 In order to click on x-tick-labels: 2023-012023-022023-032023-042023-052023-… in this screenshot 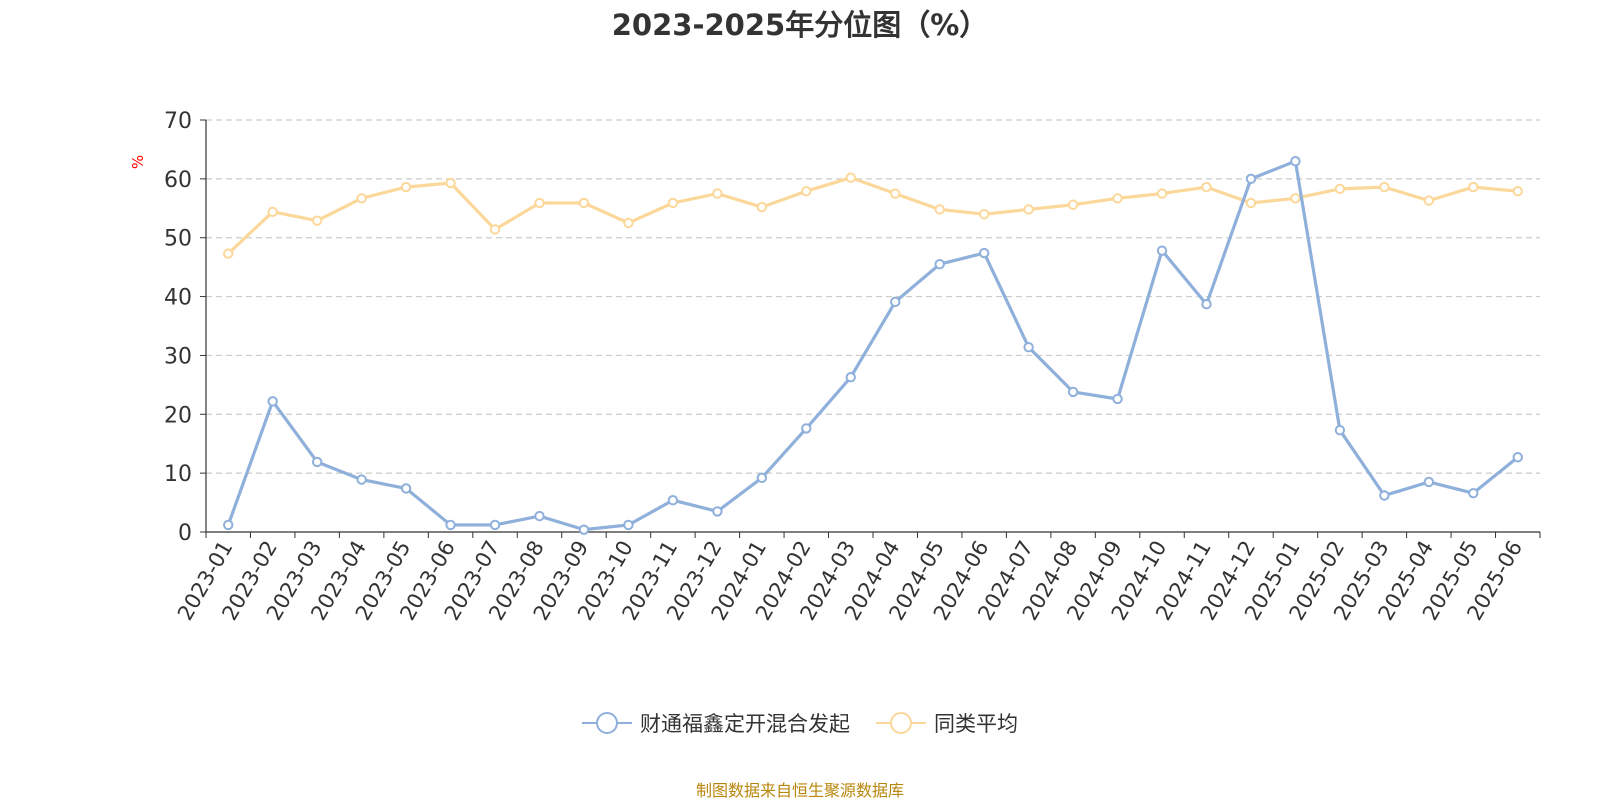, I will do `click(850, 580)`.